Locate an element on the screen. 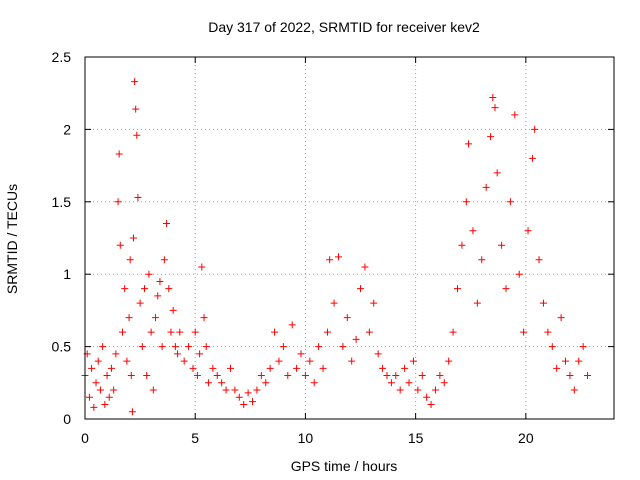 This screenshot has height=480, width=640. y-tick-label: 0 is located at coordinates (67, 419).